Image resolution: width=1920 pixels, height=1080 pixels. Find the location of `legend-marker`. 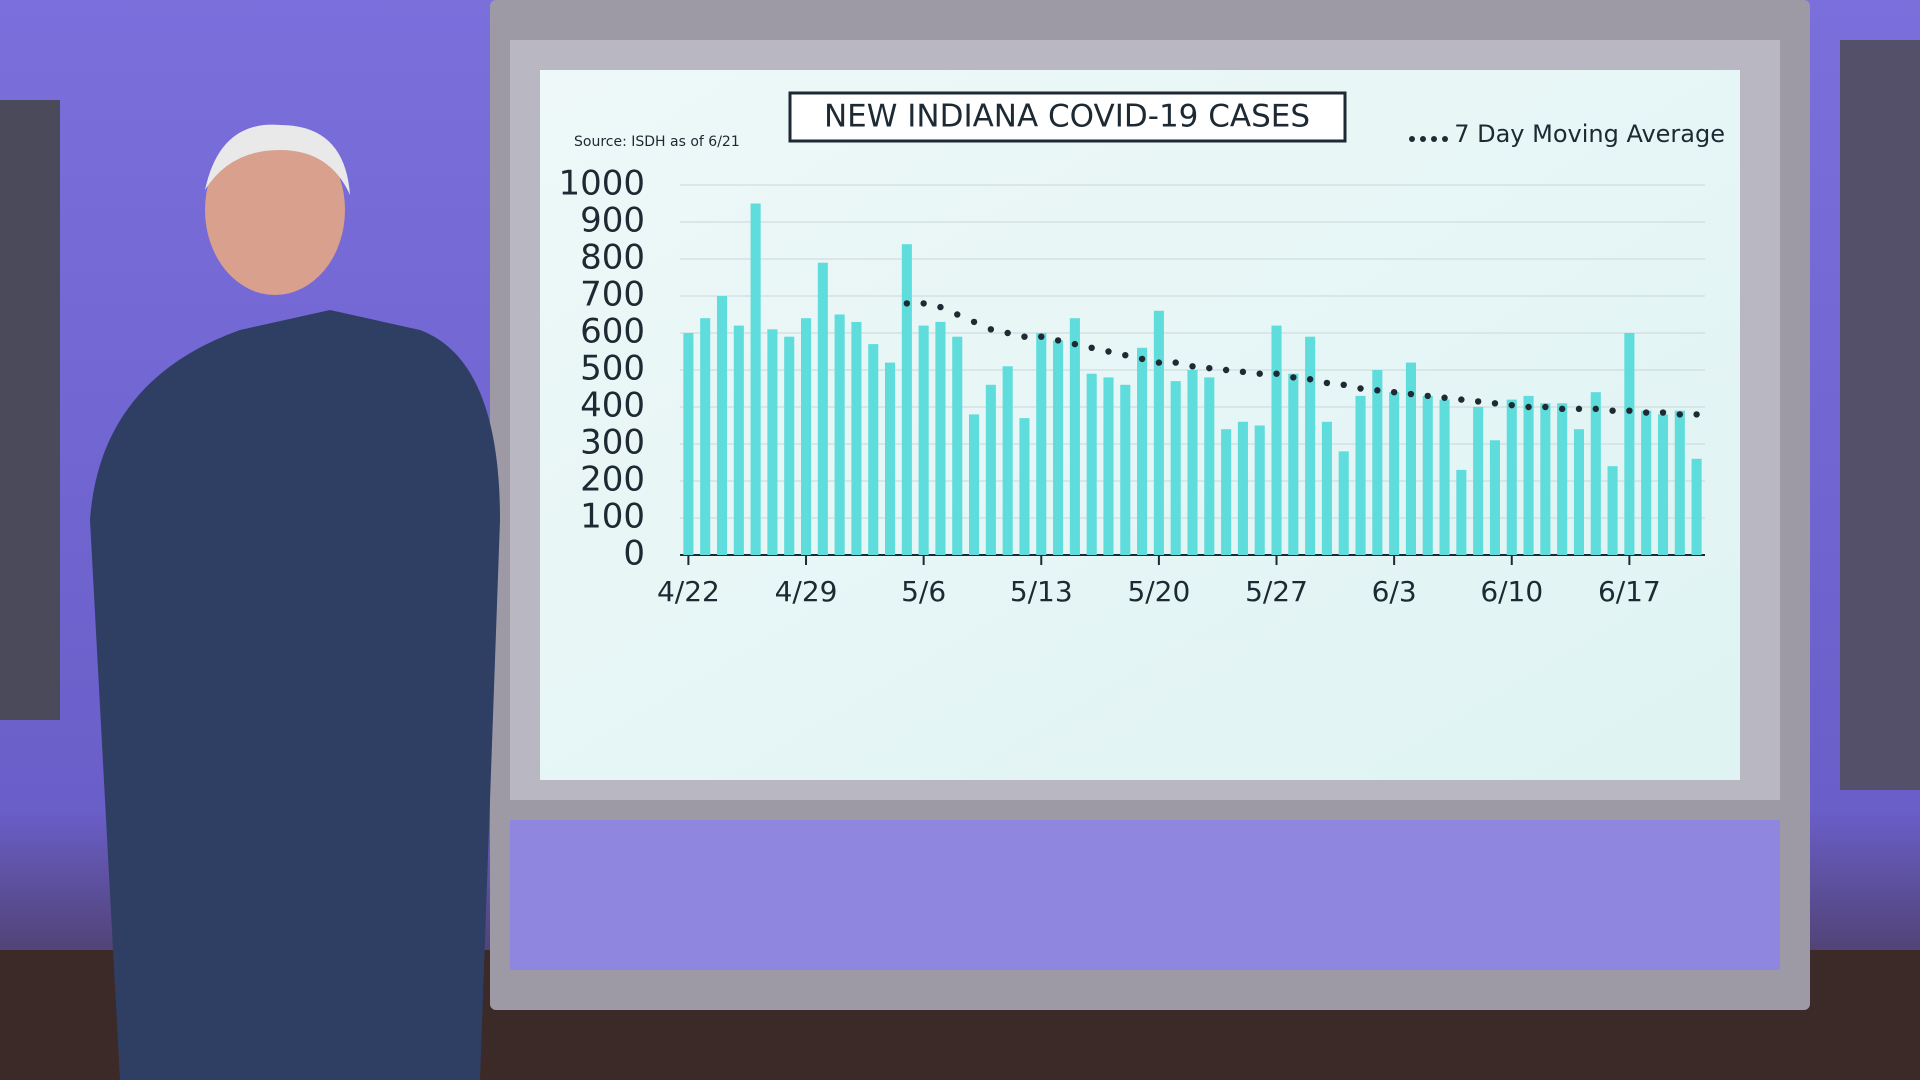

legend-marker is located at coordinates (1445, 139).